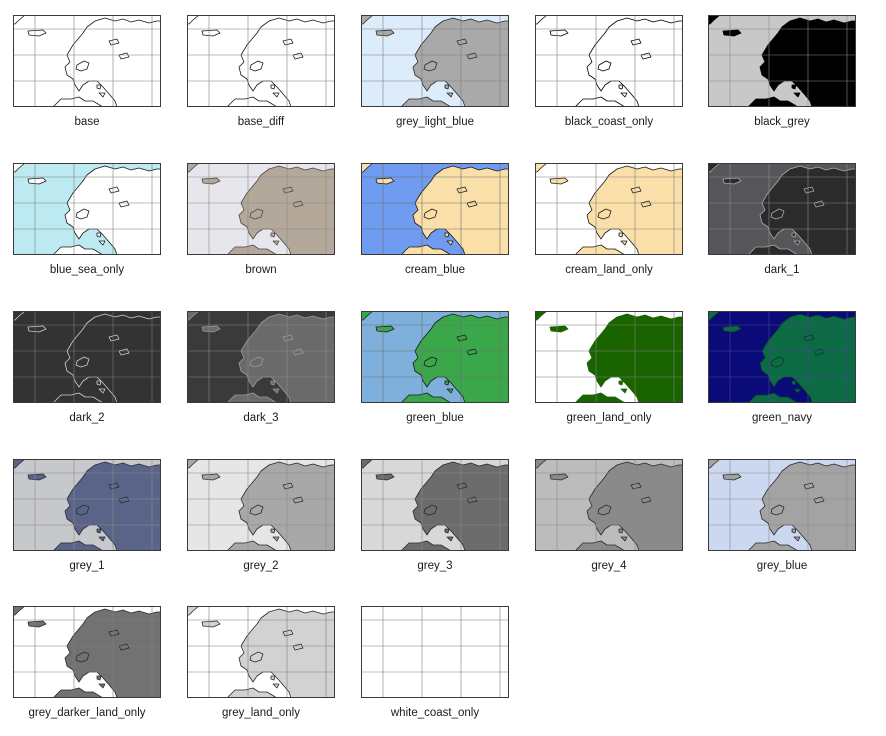 Image resolution: width=886 pixels, height=736 pixels. I want to click on style-tile: grey_1, so click(87, 523).